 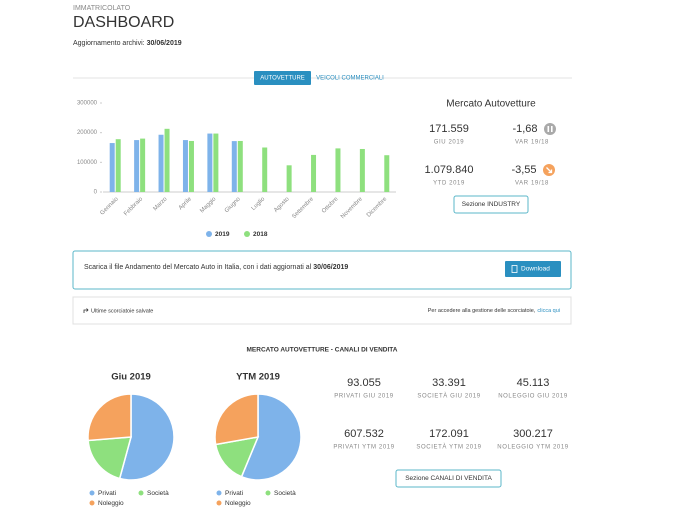 I want to click on download-button-label: Download, so click(x=535, y=269).